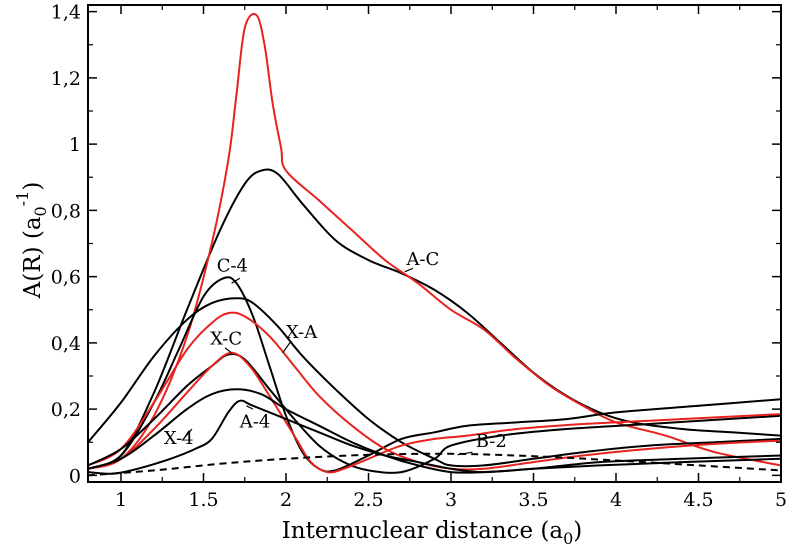 The width and height of the screenshot is (789, 552). Describe the element at coordinates (66, 278) in the screenshot. I see `y-tick-label: 0,6` at that location.